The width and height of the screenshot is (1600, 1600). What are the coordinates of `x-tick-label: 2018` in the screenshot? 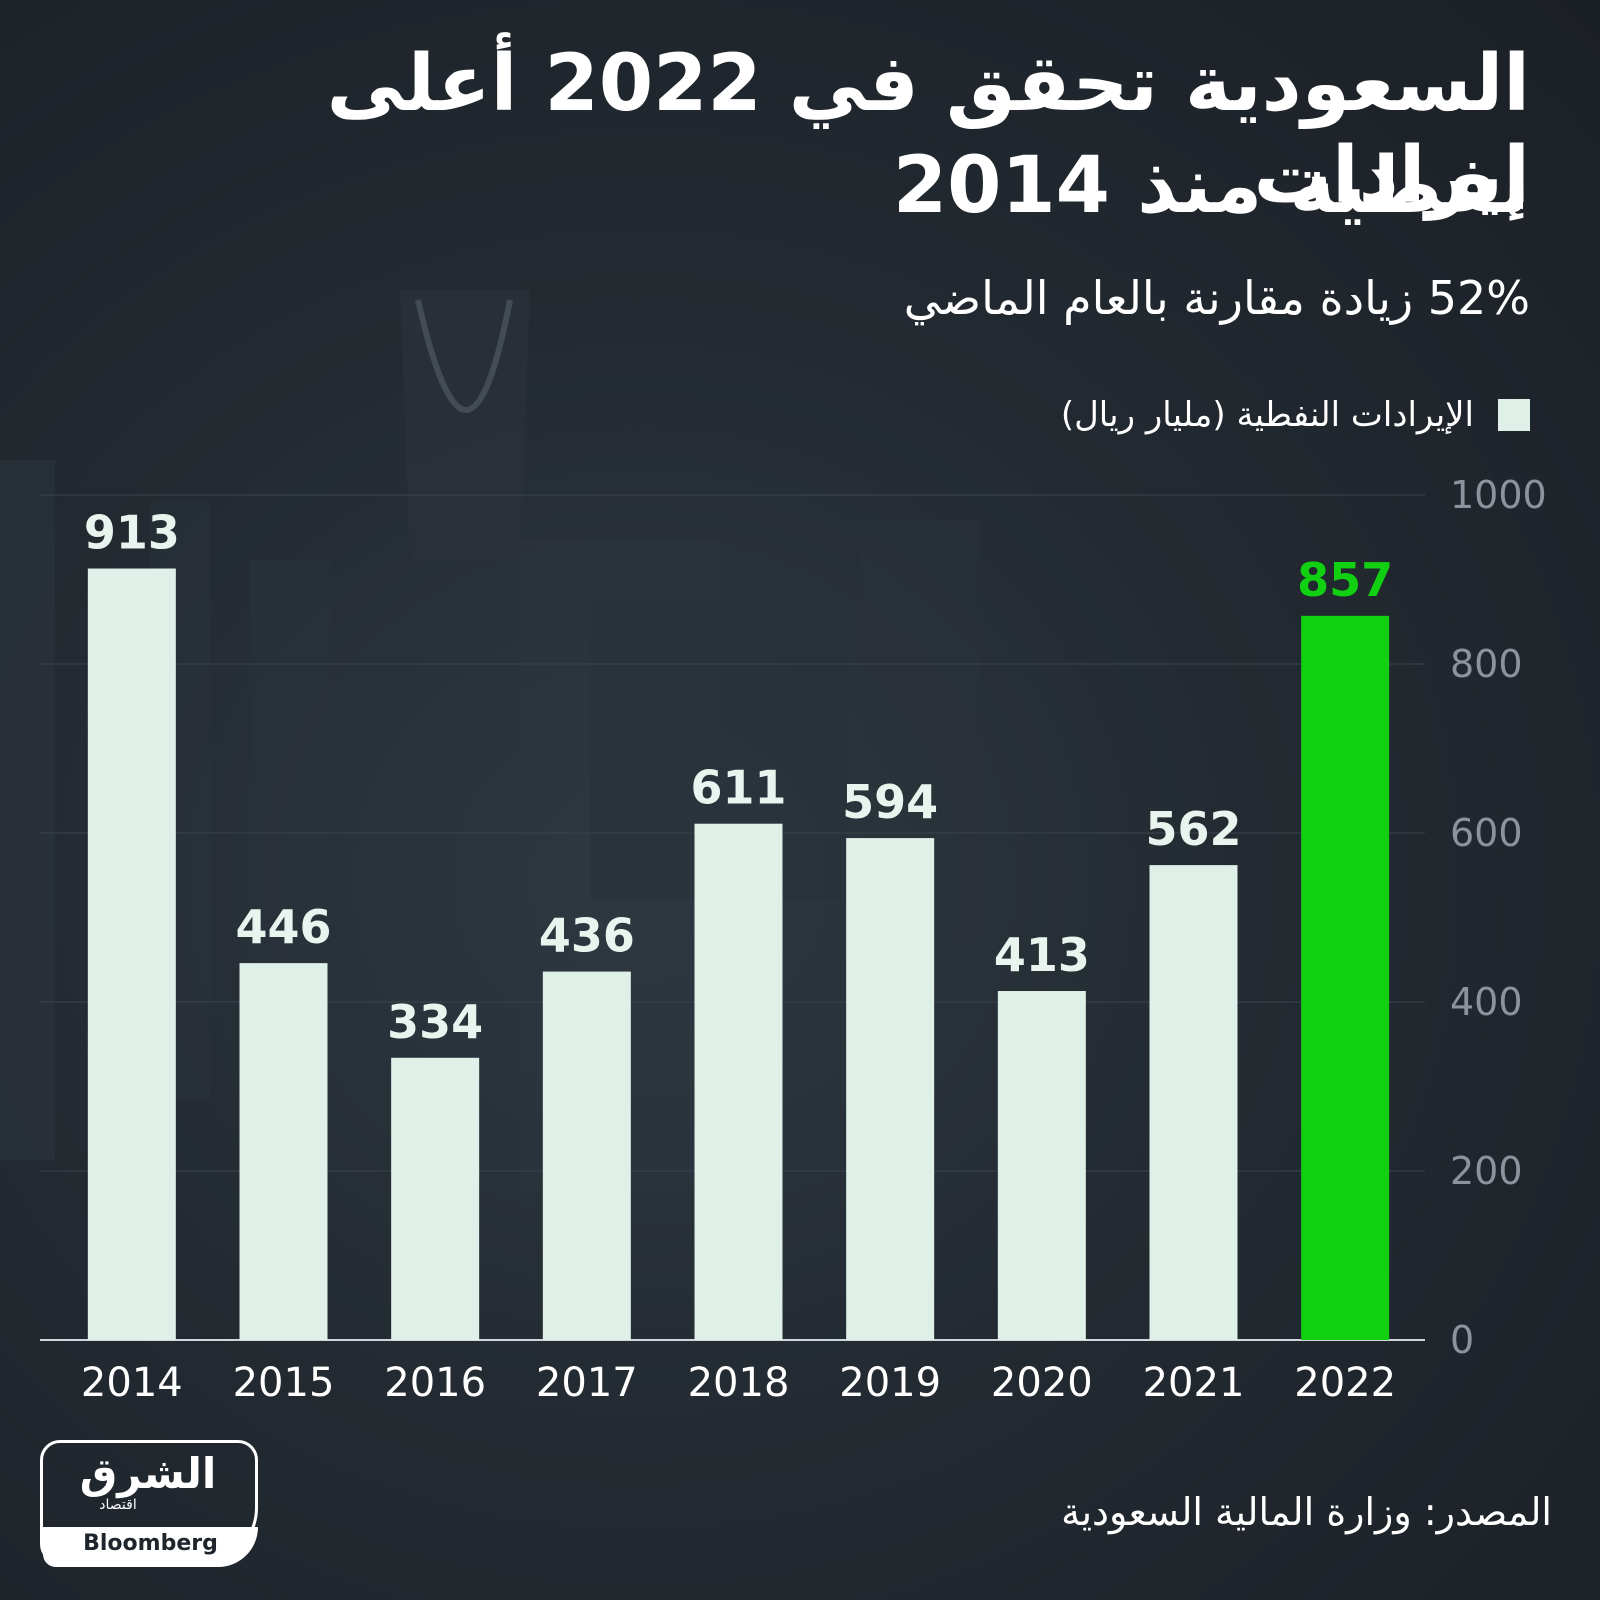 It's located at (739, 1383).